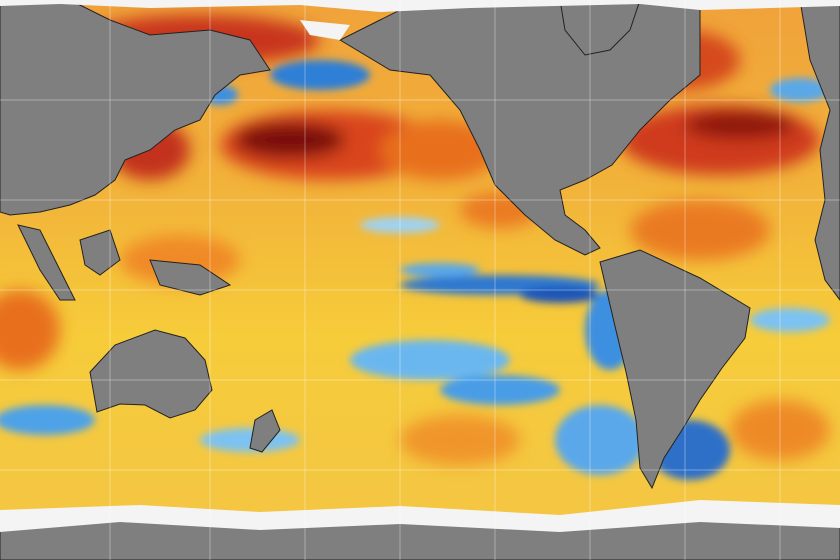 This screenshot has height=560, width=840. Describe the element at coordinates (46, 262) in the screenshot. I see `sumatra` at that location.